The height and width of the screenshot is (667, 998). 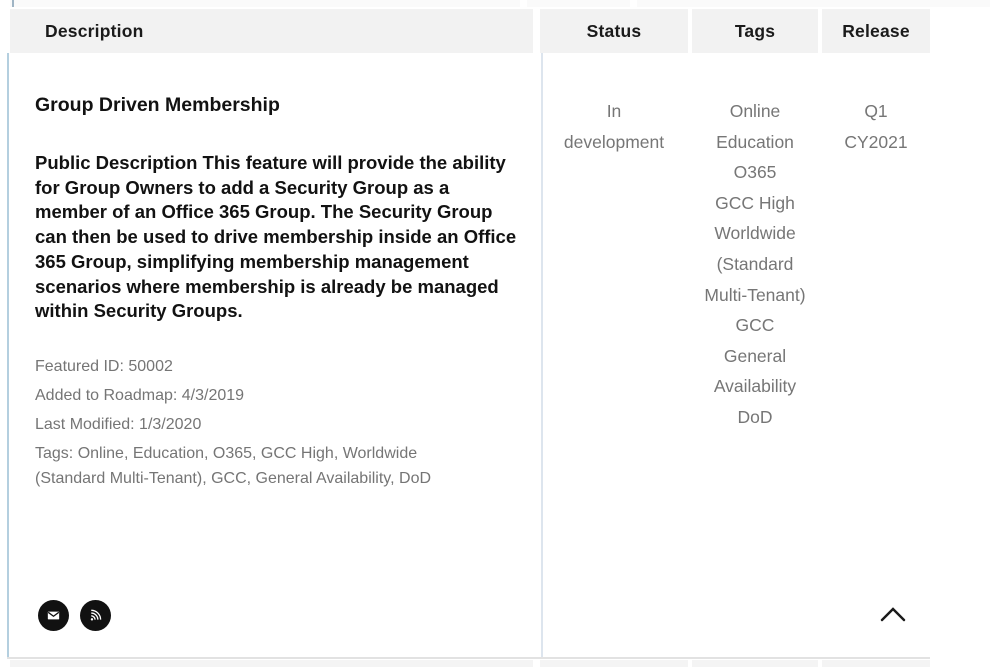 I want to click on tag-item: GCC High, so click(x=755, y=202).